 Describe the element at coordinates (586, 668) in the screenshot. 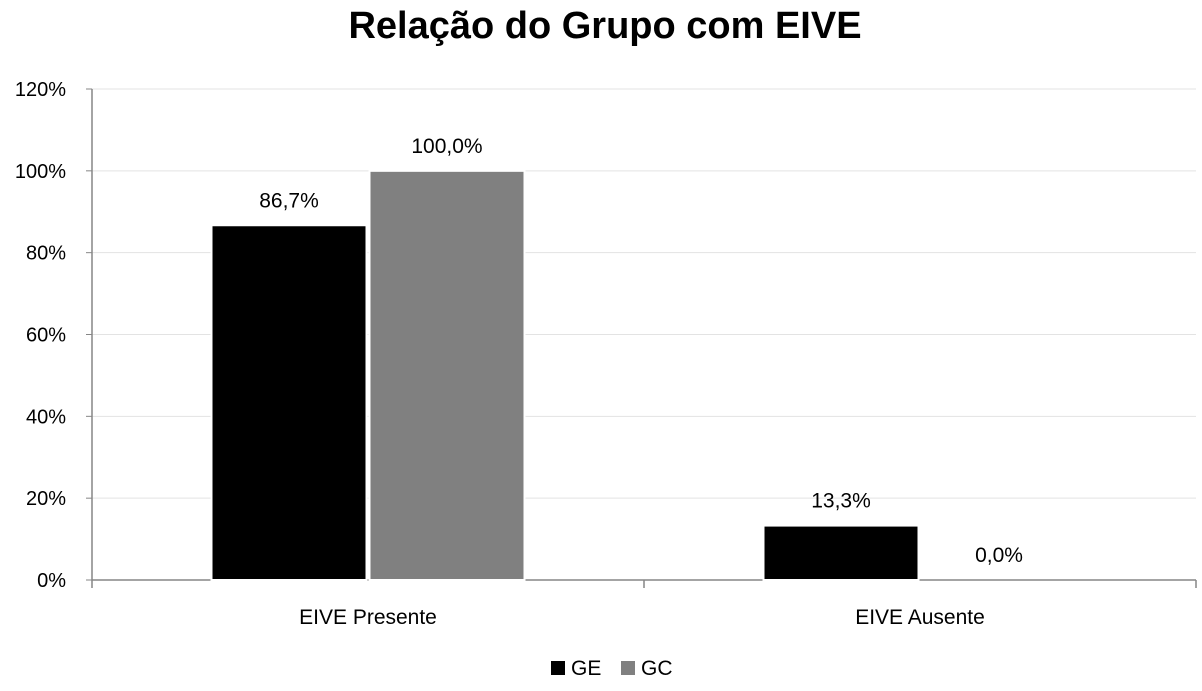

I see `legend-label: GE` at that location.